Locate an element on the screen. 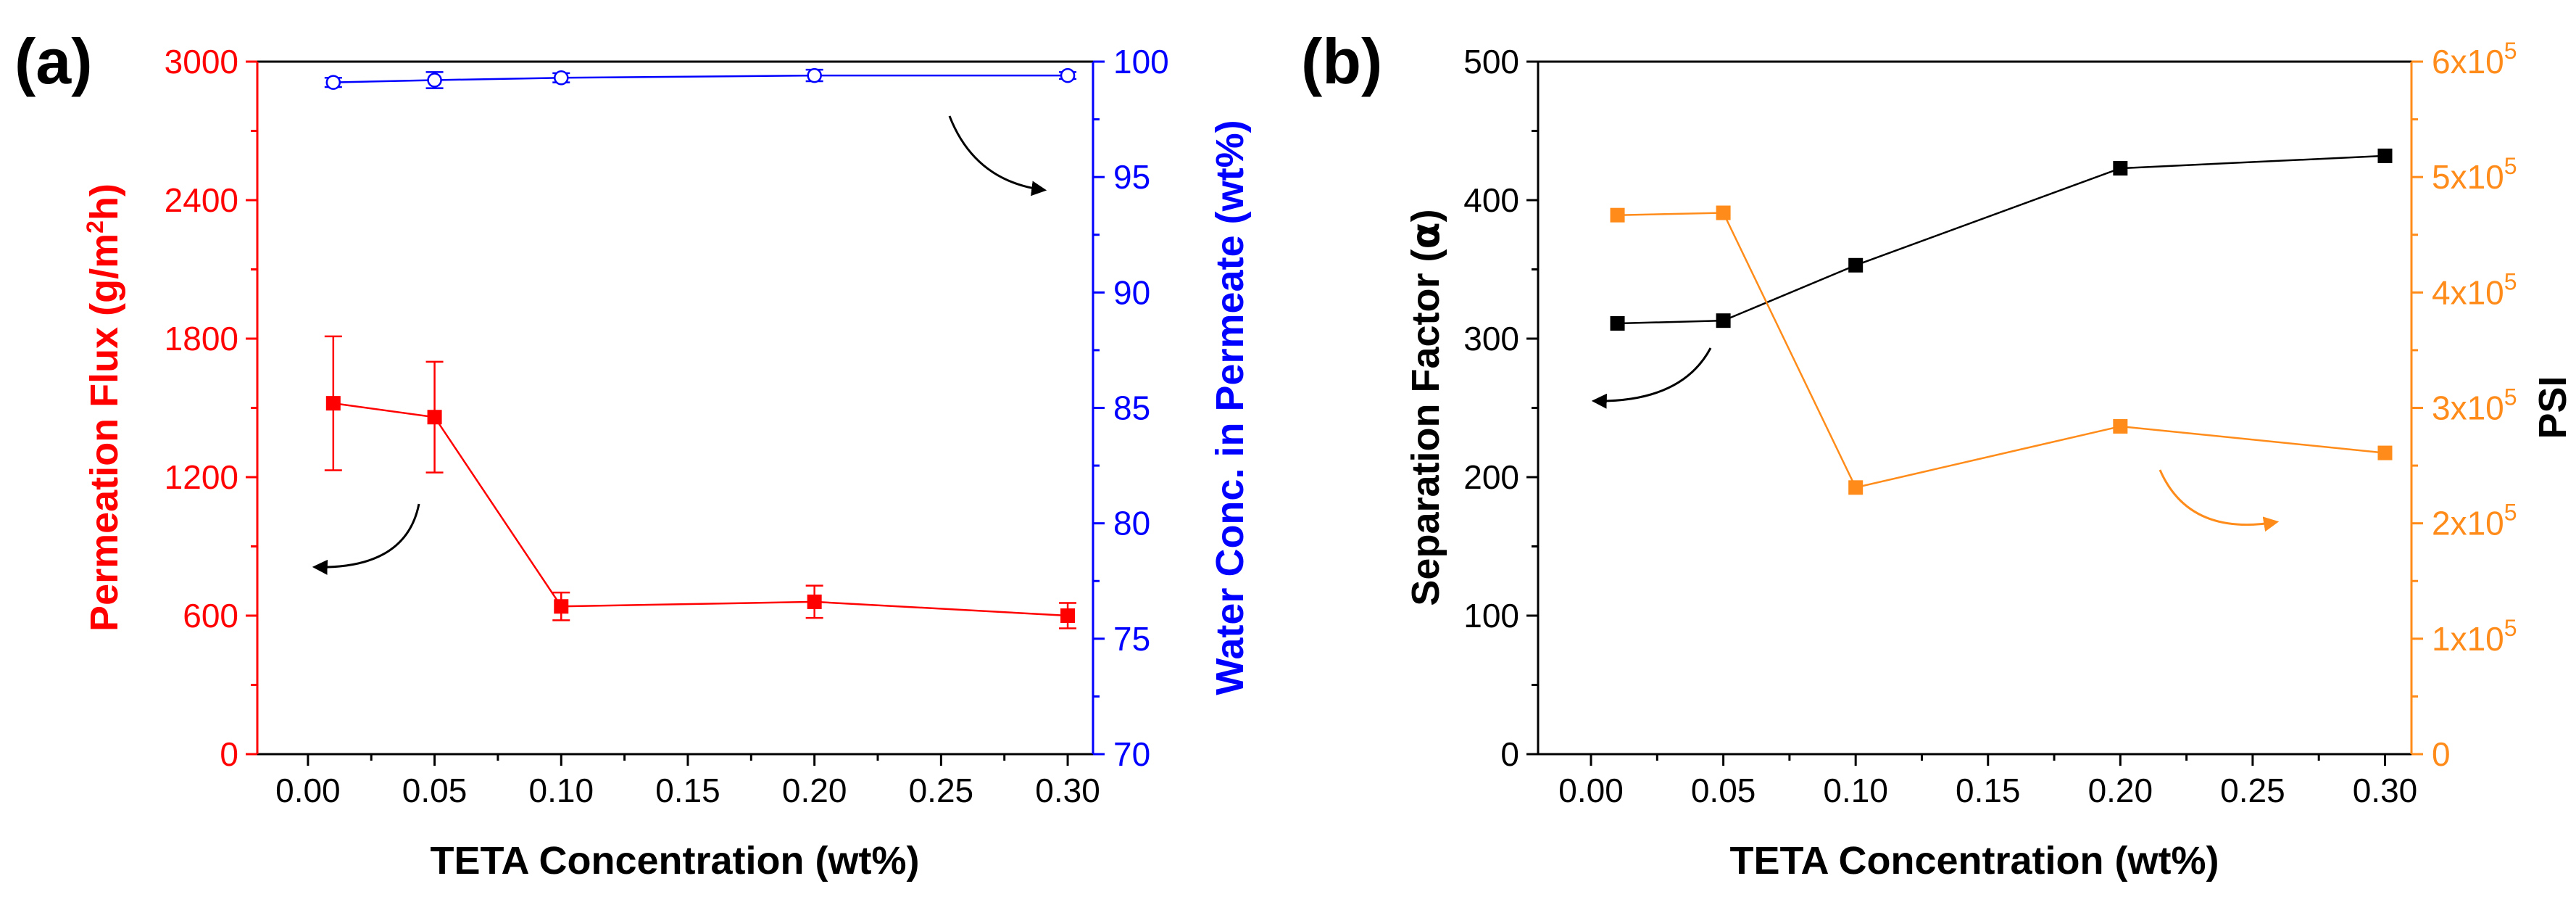  right-tick-label: 100 is located at coordinates (1141, 61).